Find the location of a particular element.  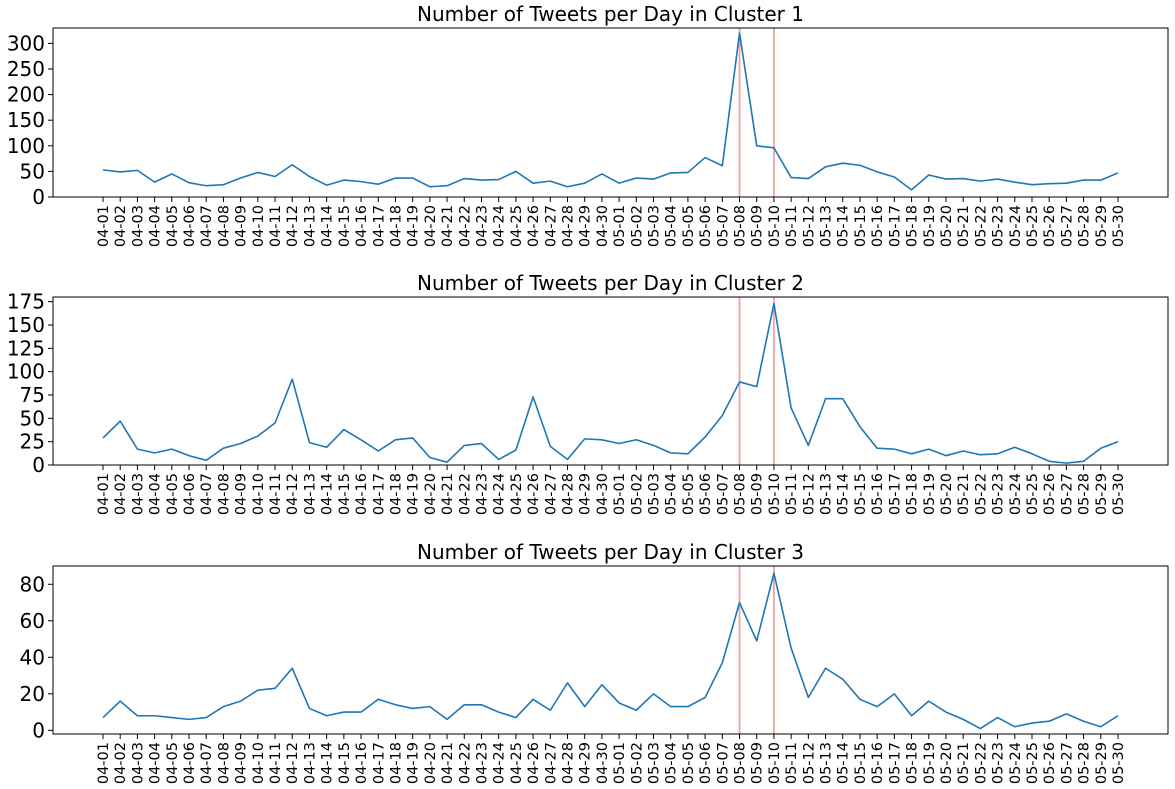

x-tick-label: 04-15 is located at coordinates (345, 494).